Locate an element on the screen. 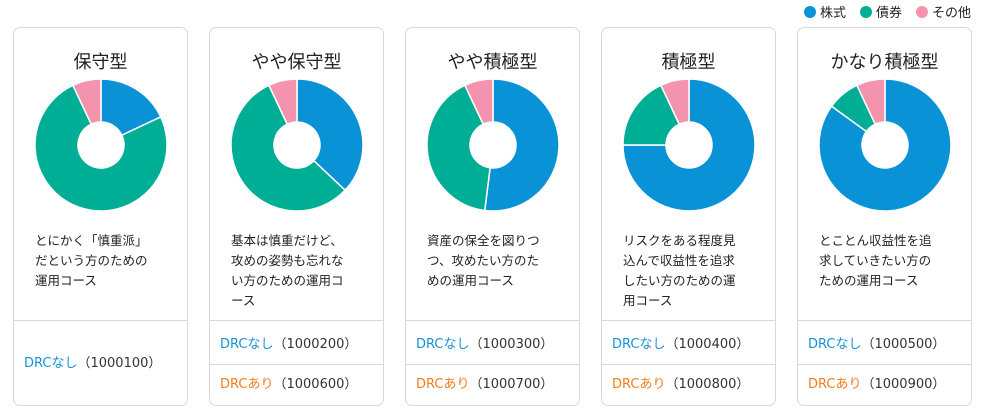 This screenshot has width=983, height=409. description-line: とにかく「慎重派」 is located at coordinates (91, 240).